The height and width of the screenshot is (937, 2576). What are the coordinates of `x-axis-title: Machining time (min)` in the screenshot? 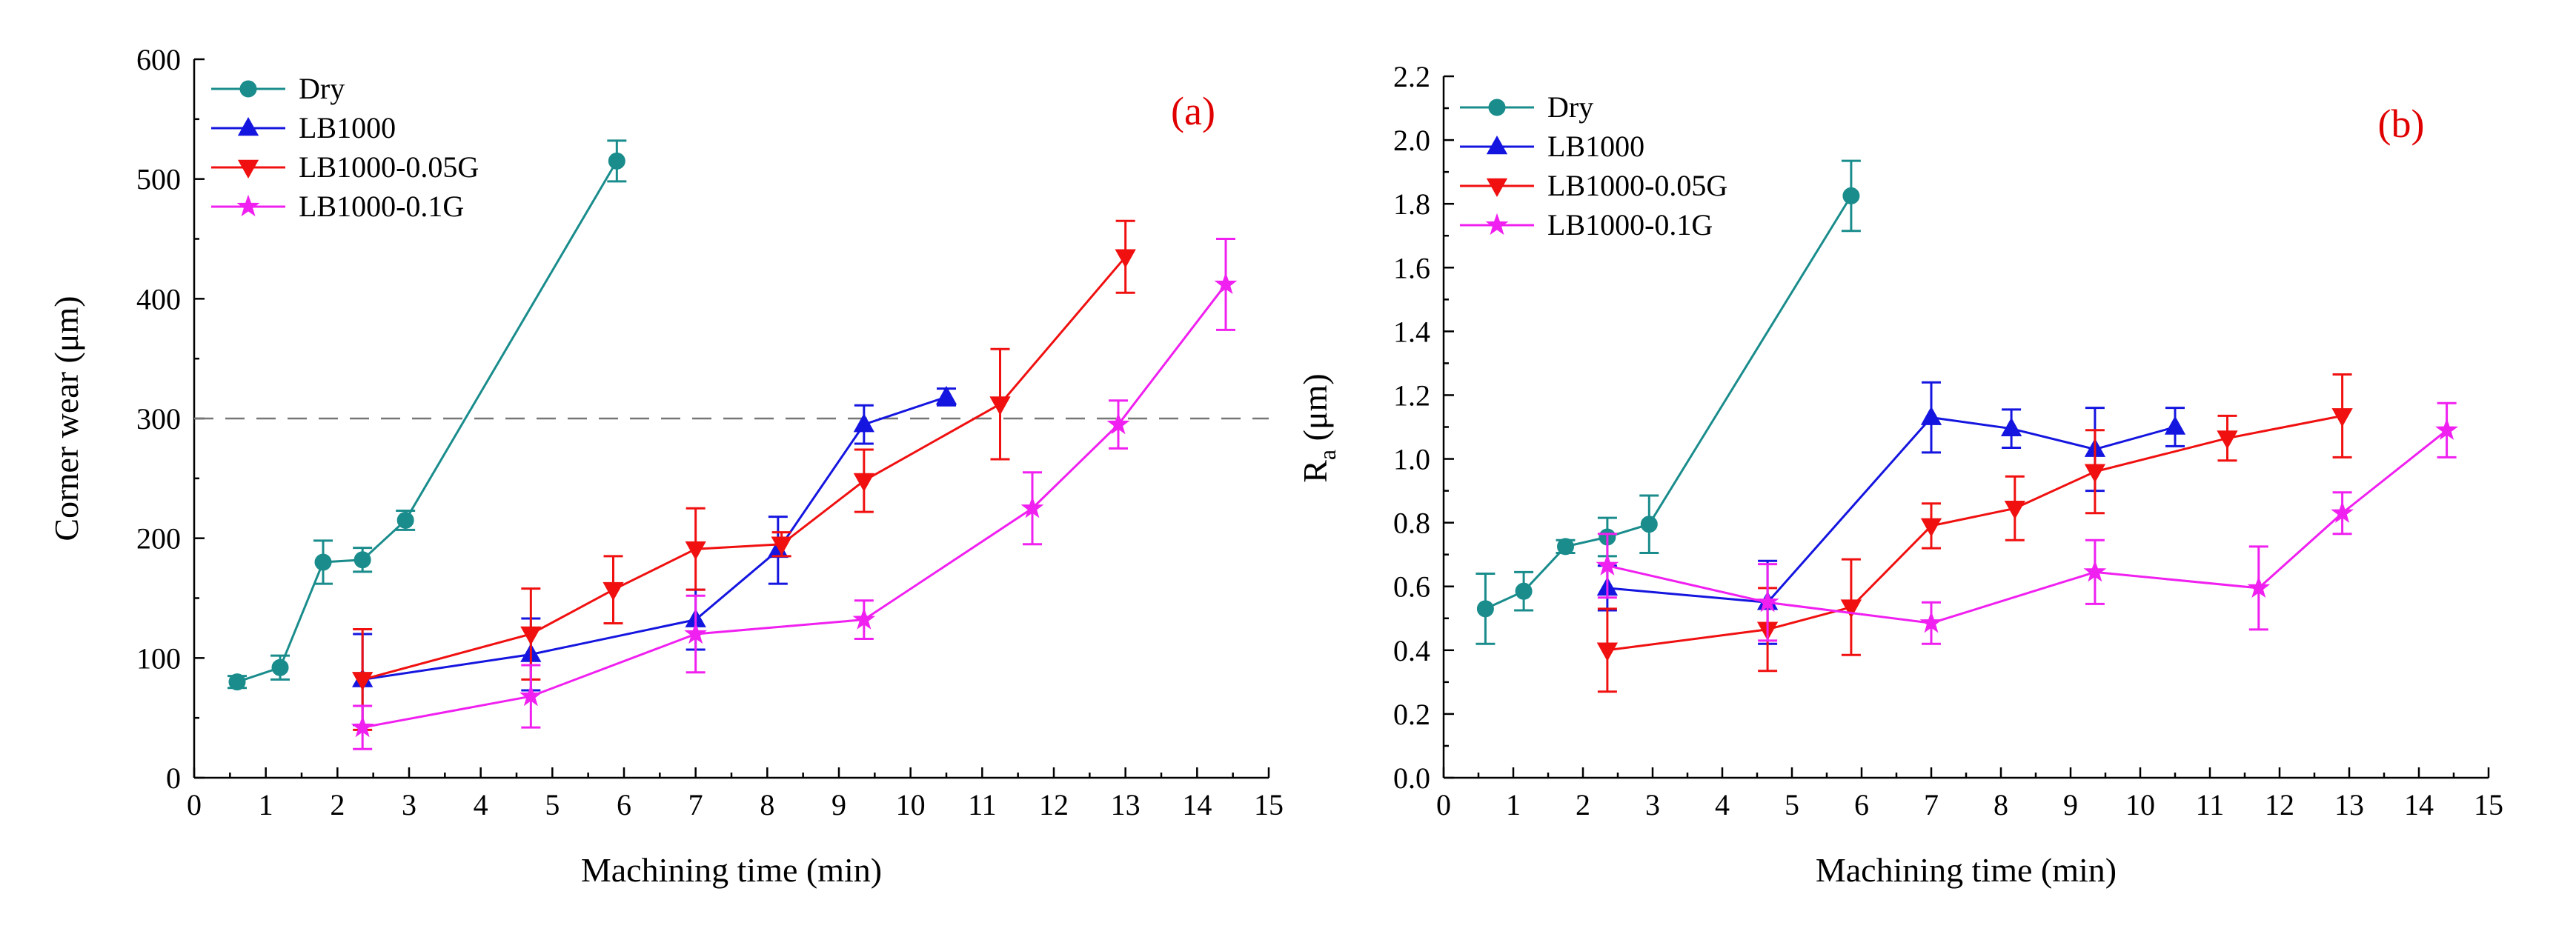 It's located at (1967, 870).